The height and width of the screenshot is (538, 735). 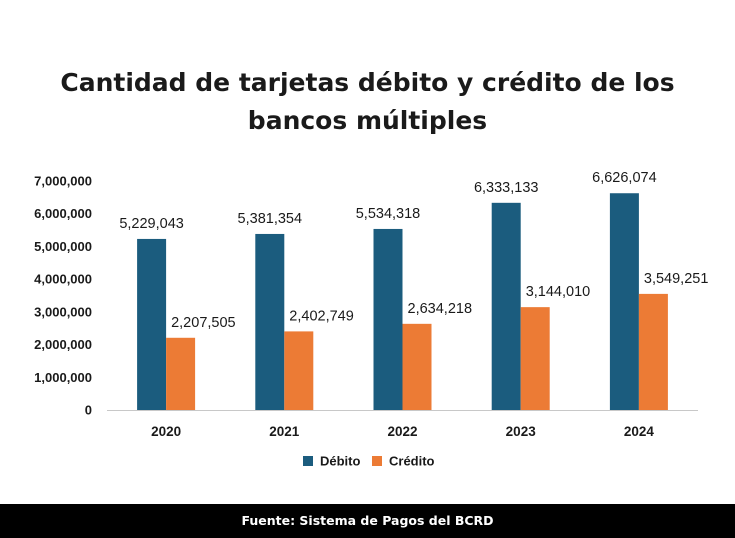 I want to click on data-label-debito-2022: 5,534,318, so click(x=388, y=214).